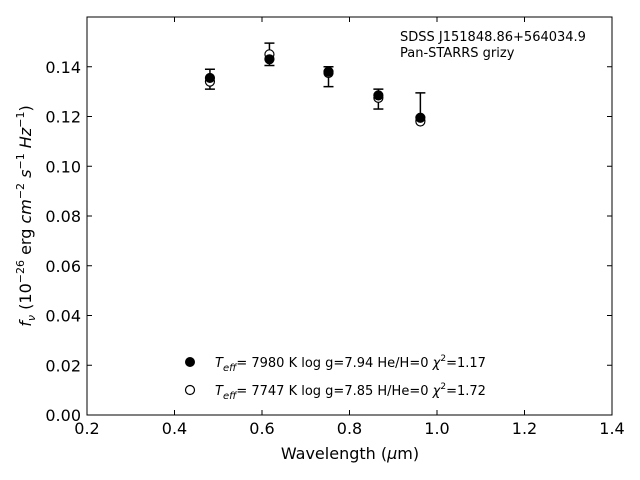 Image resolution: width=640 pixels, height=480 pixels. I want to click on y-tick-label-0: 0.00, so click(63, 415).